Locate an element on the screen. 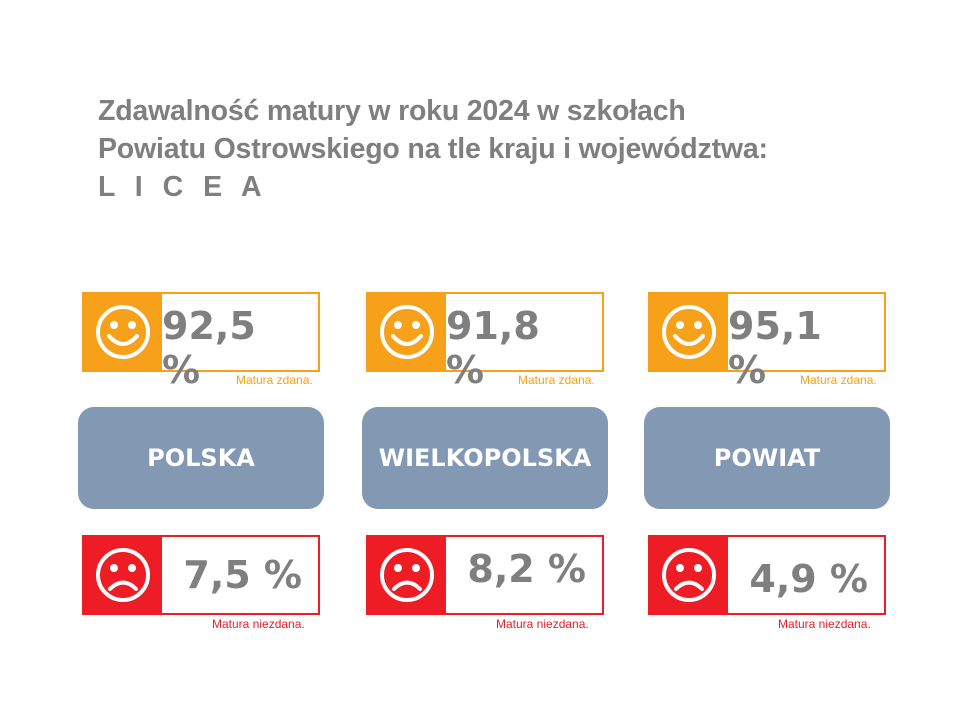 The image size is (960, 720). region-label-powiat: POWIAT is located at coordinates (767, 458).